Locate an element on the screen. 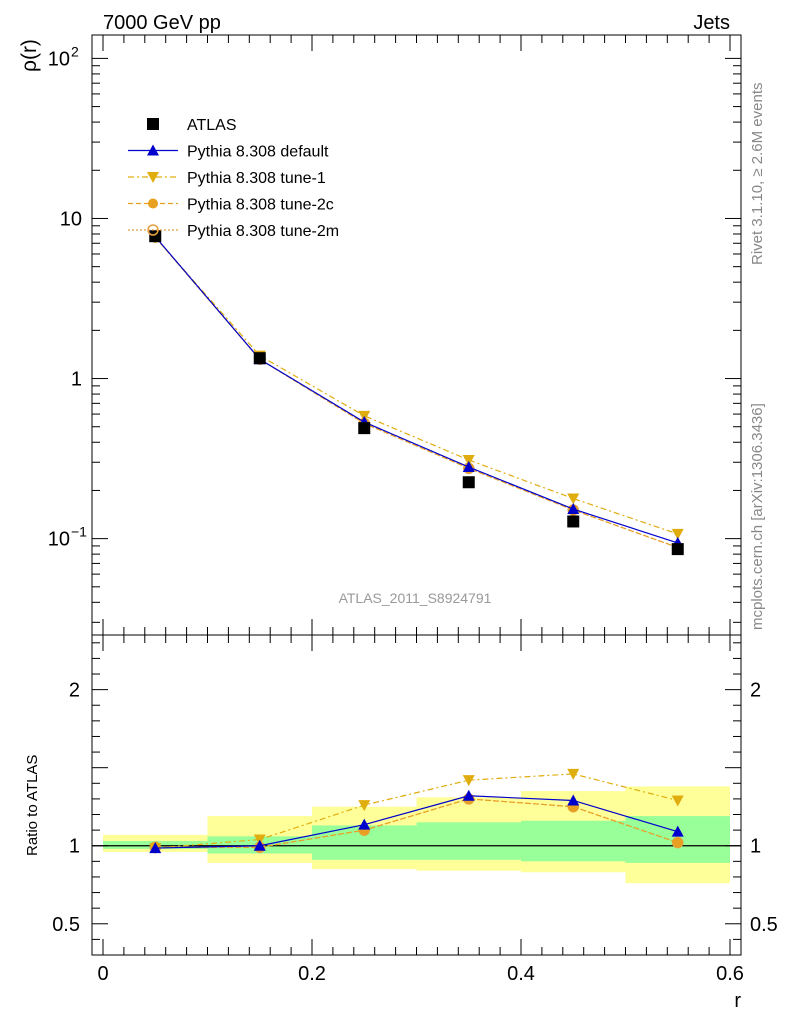  ratio-y-tick-label: 2 is located at coordinates (74, 691).